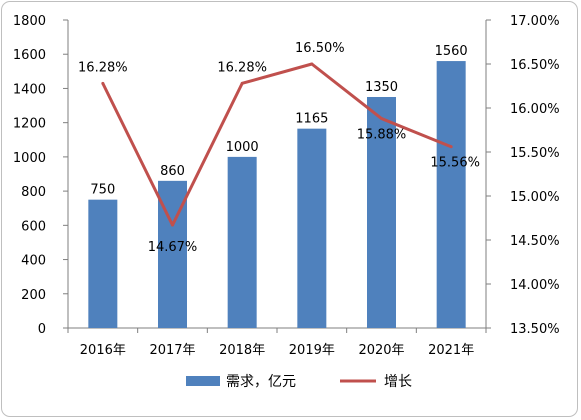 This screenshot has height=420, width=581. I want to click on right-tick-label: 14.00%, so click(535, 285).